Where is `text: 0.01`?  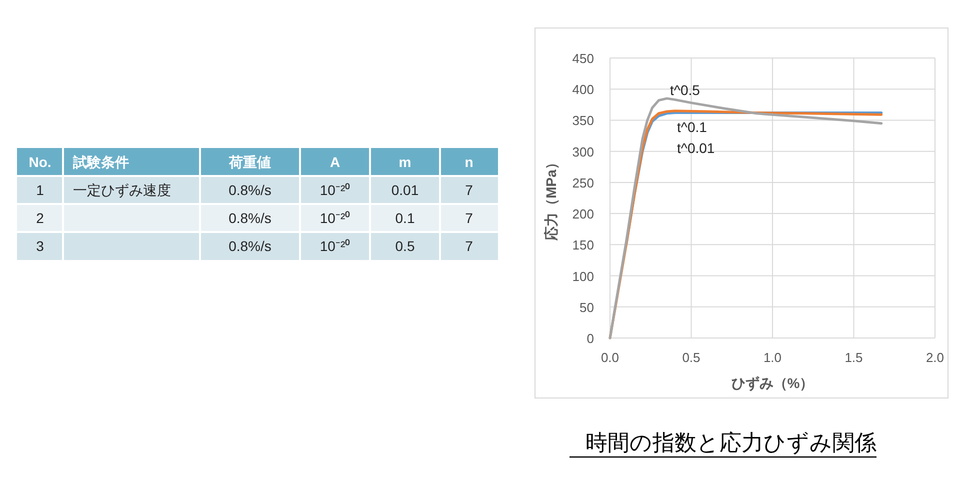
text: 0.01 is located at coordinates (405, 190).